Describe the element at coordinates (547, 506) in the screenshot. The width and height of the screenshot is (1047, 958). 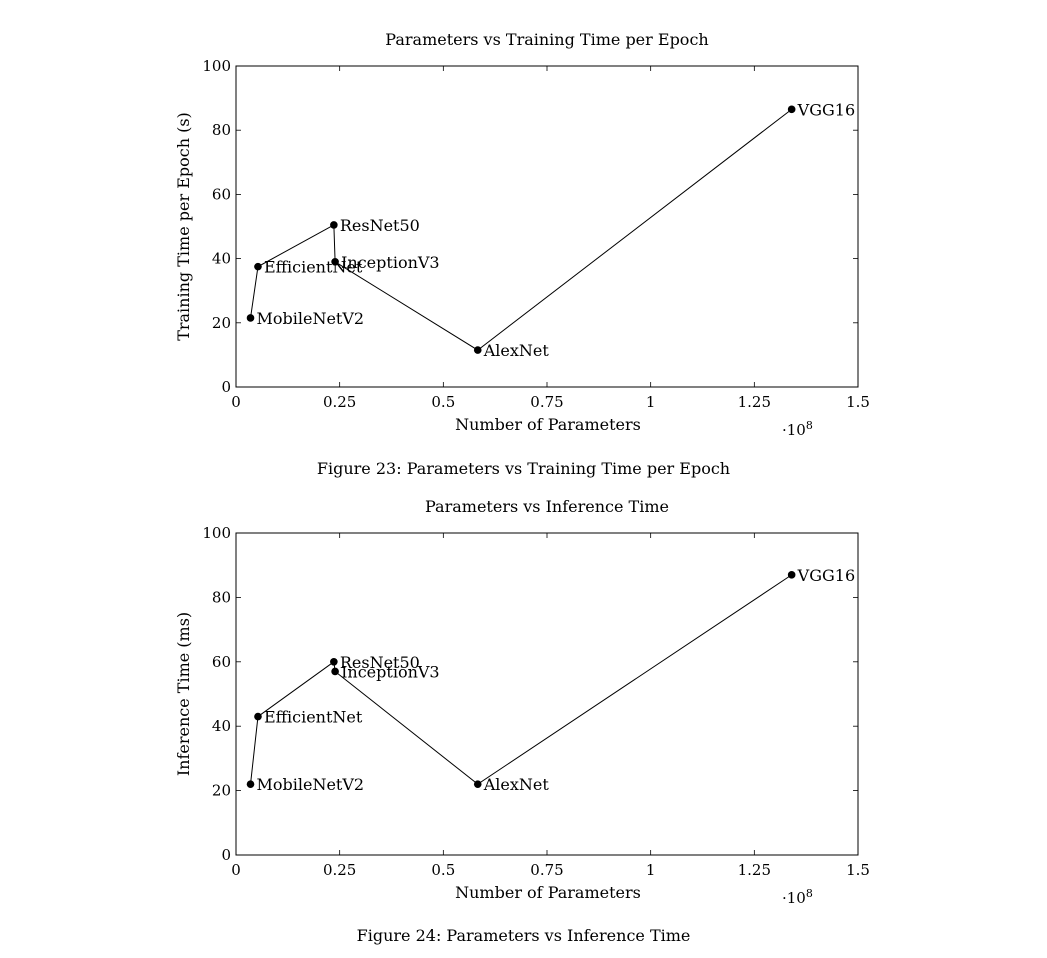
I see `chart-title: Parameters vs Inference Time` at that location.